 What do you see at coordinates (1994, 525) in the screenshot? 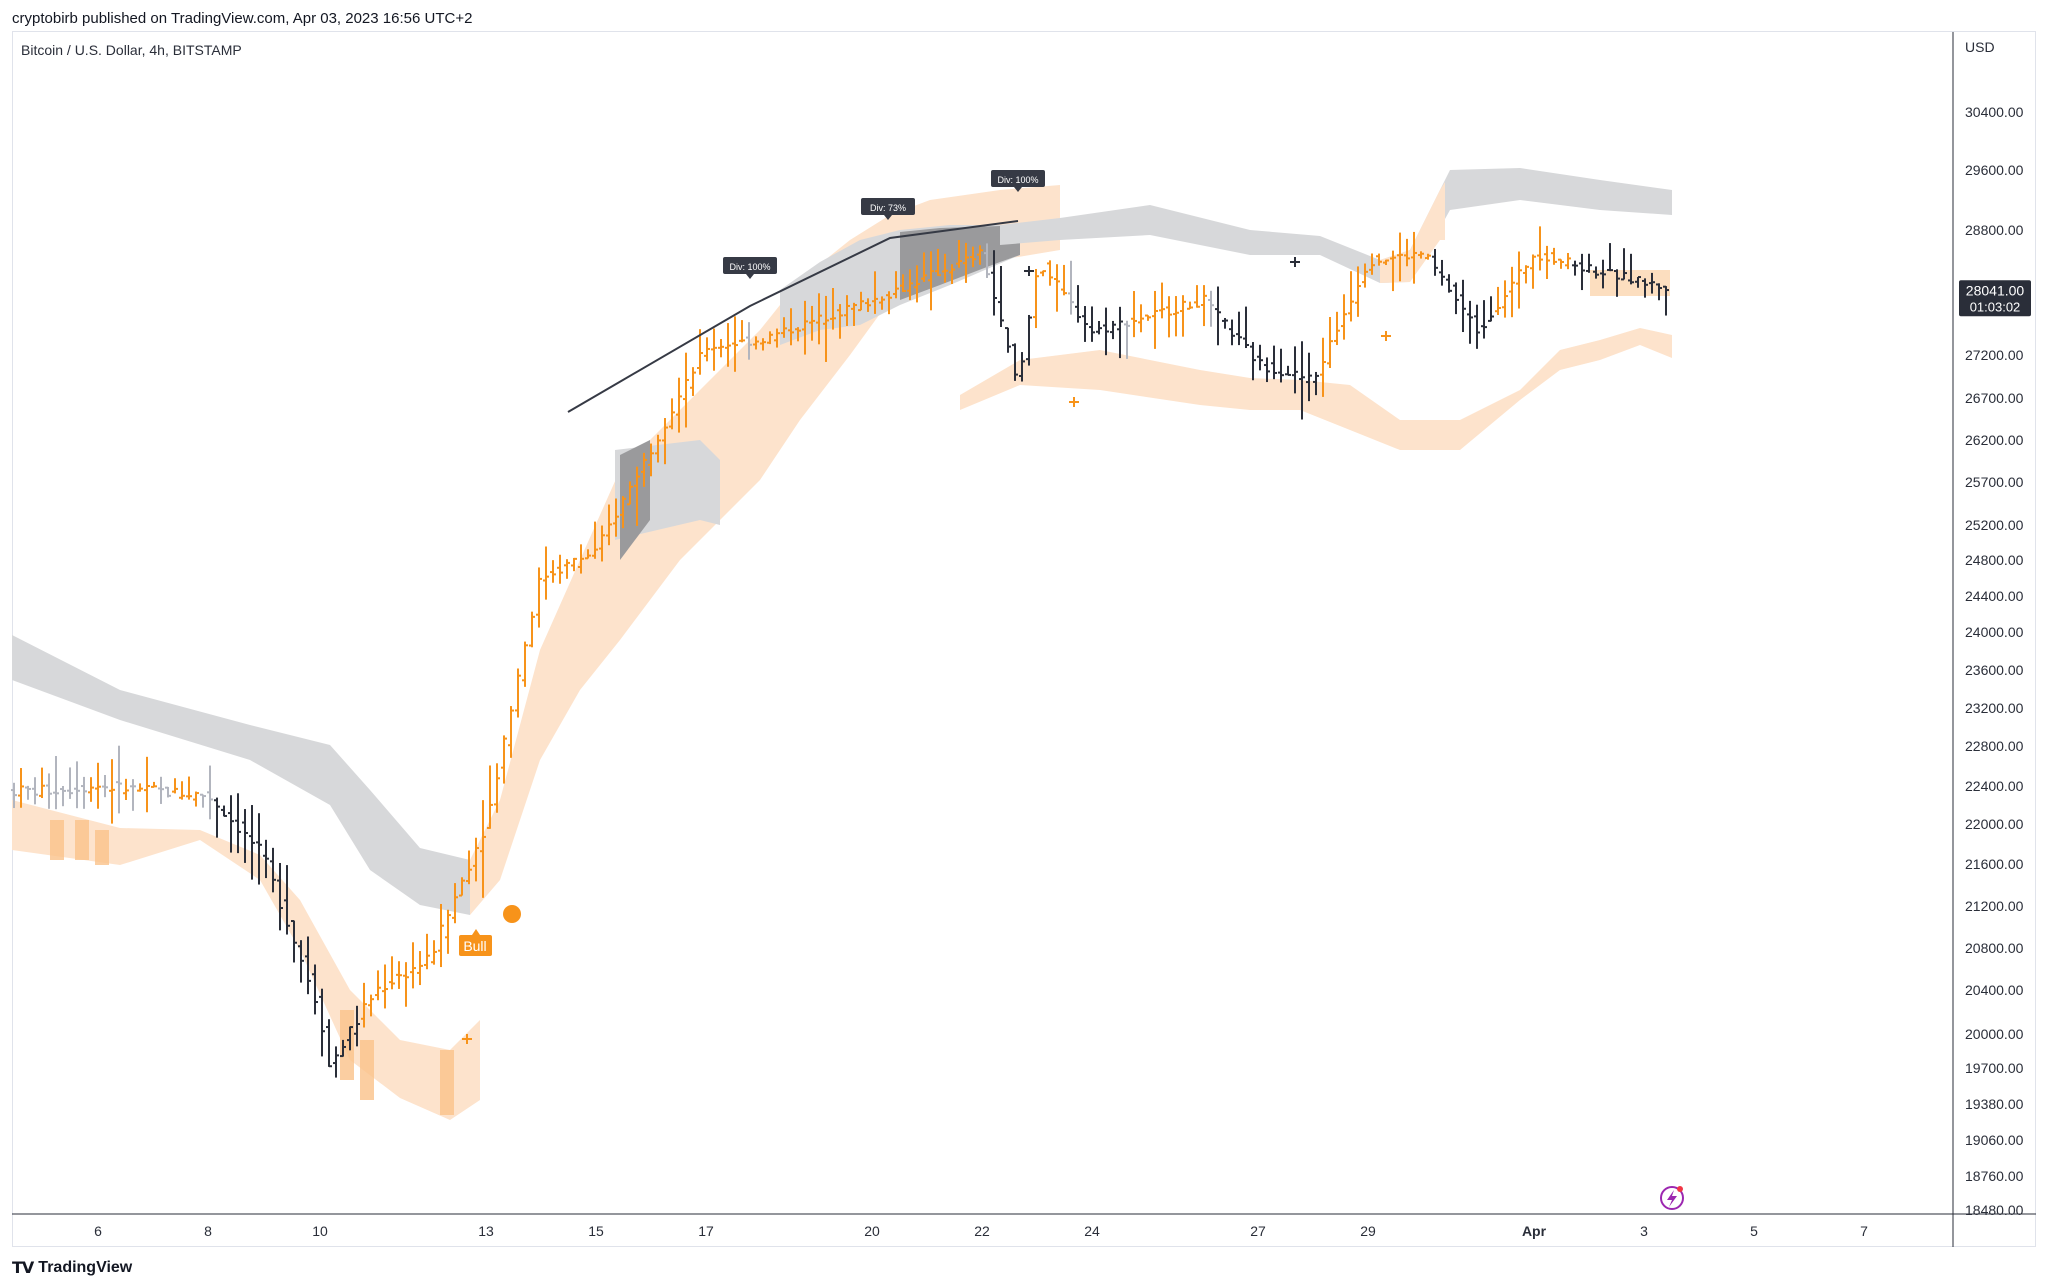
I see `price-tick-label: 25200.00` at bounding box center [1994, 525].